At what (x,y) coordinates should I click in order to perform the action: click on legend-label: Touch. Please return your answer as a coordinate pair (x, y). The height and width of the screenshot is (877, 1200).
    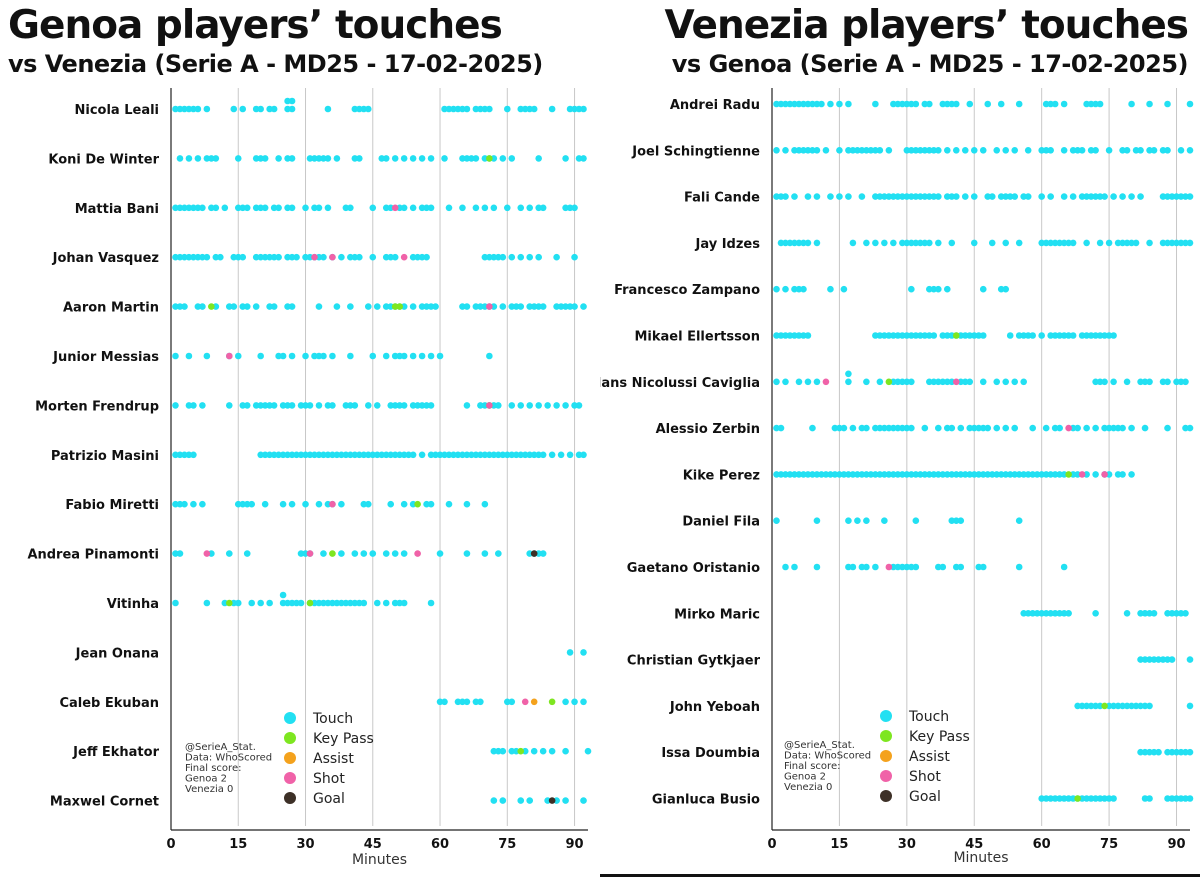
    Looking at the image, I should click on (332, 719).